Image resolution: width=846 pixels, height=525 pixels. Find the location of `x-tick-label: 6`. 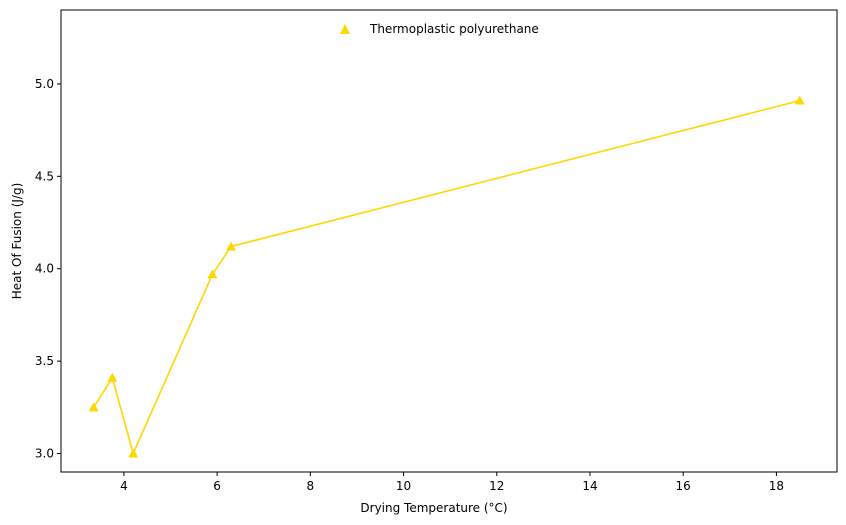

x-tick-label: 6 is located at coordinates (217, 486).